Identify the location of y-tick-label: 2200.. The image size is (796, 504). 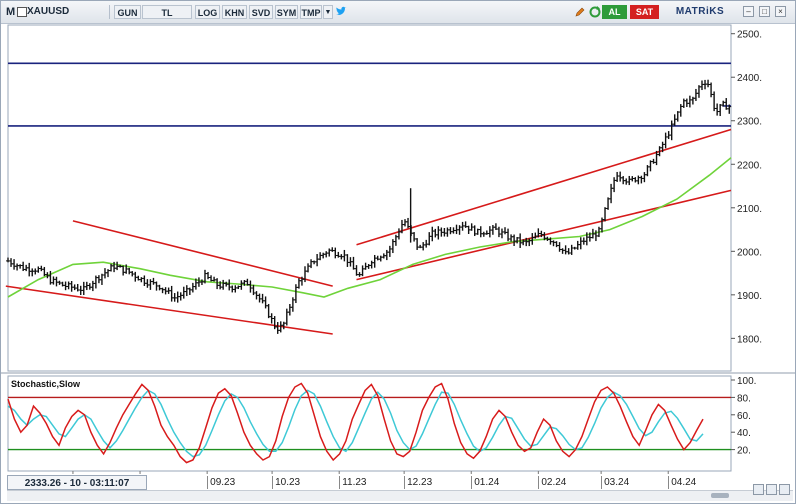
(749, 165).